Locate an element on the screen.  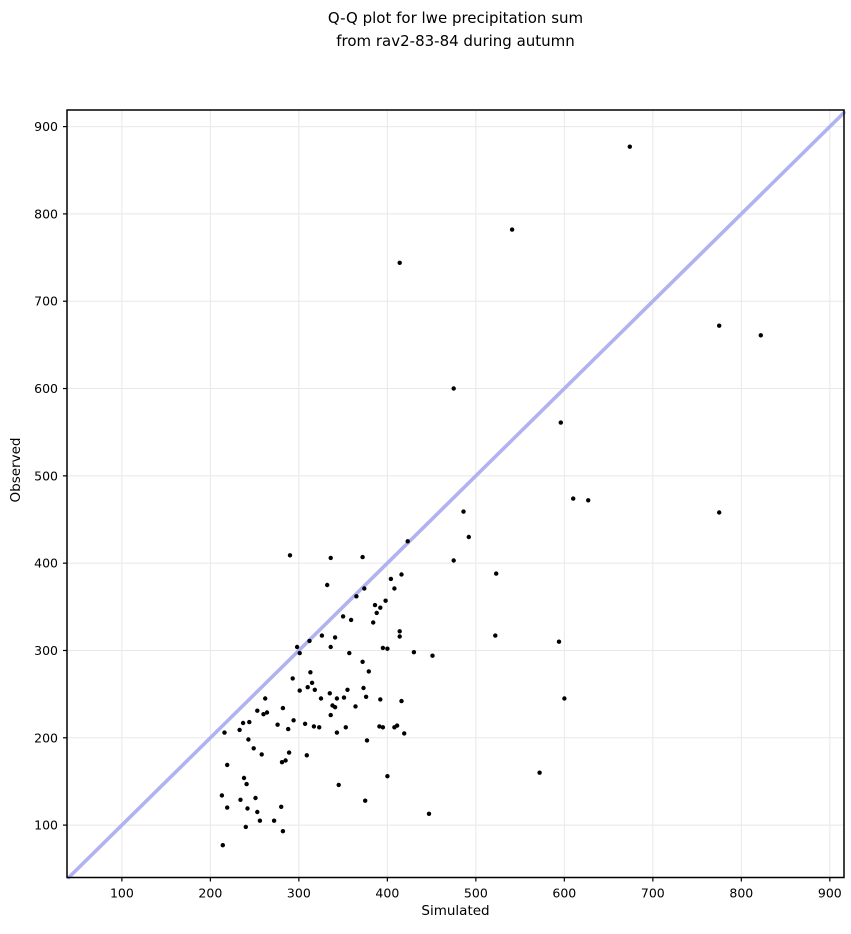
x-tick-label: 900 is located at coordinates (830, 893).